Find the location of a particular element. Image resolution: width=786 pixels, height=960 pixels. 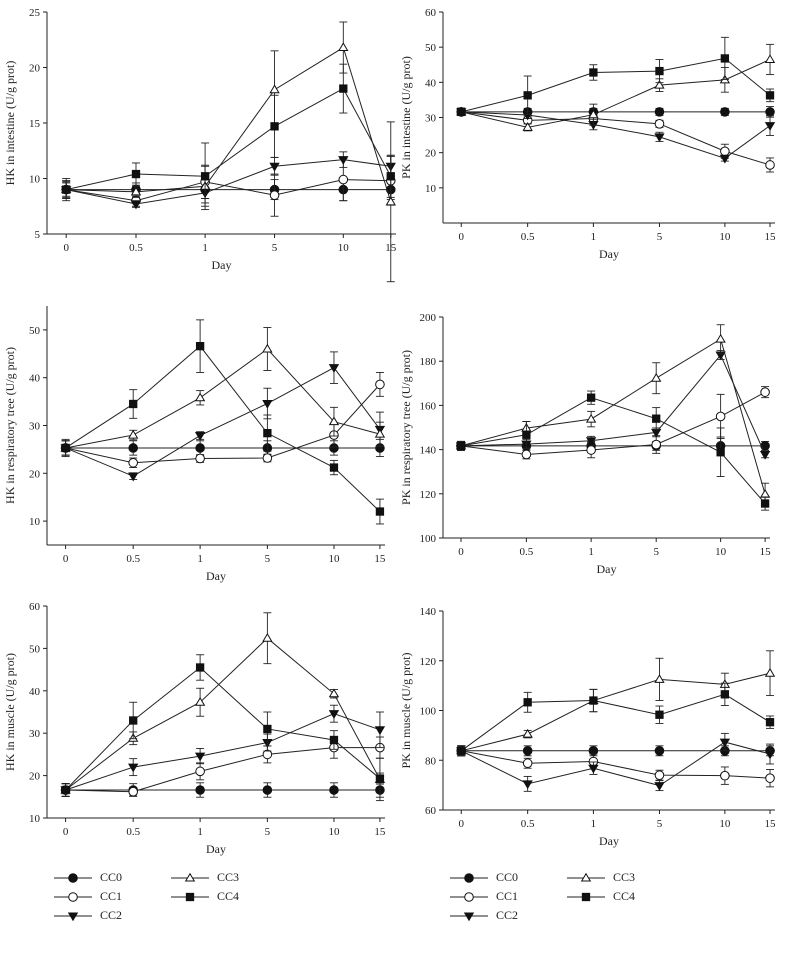

y-tick-label: 180 is located at coordinates (428, 362).